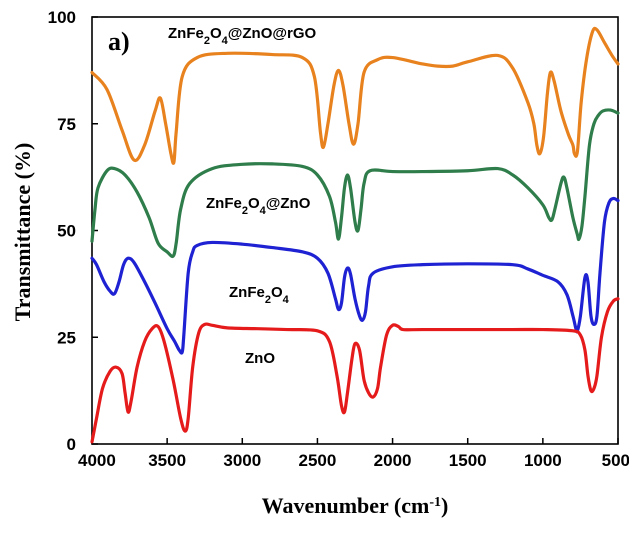 The image size is (629, 536). Describe the element at coordinates (242, 36) in the screenshot. I see `series-label-rgo: ZnFe2O4@ZnO@rGO` at that location.